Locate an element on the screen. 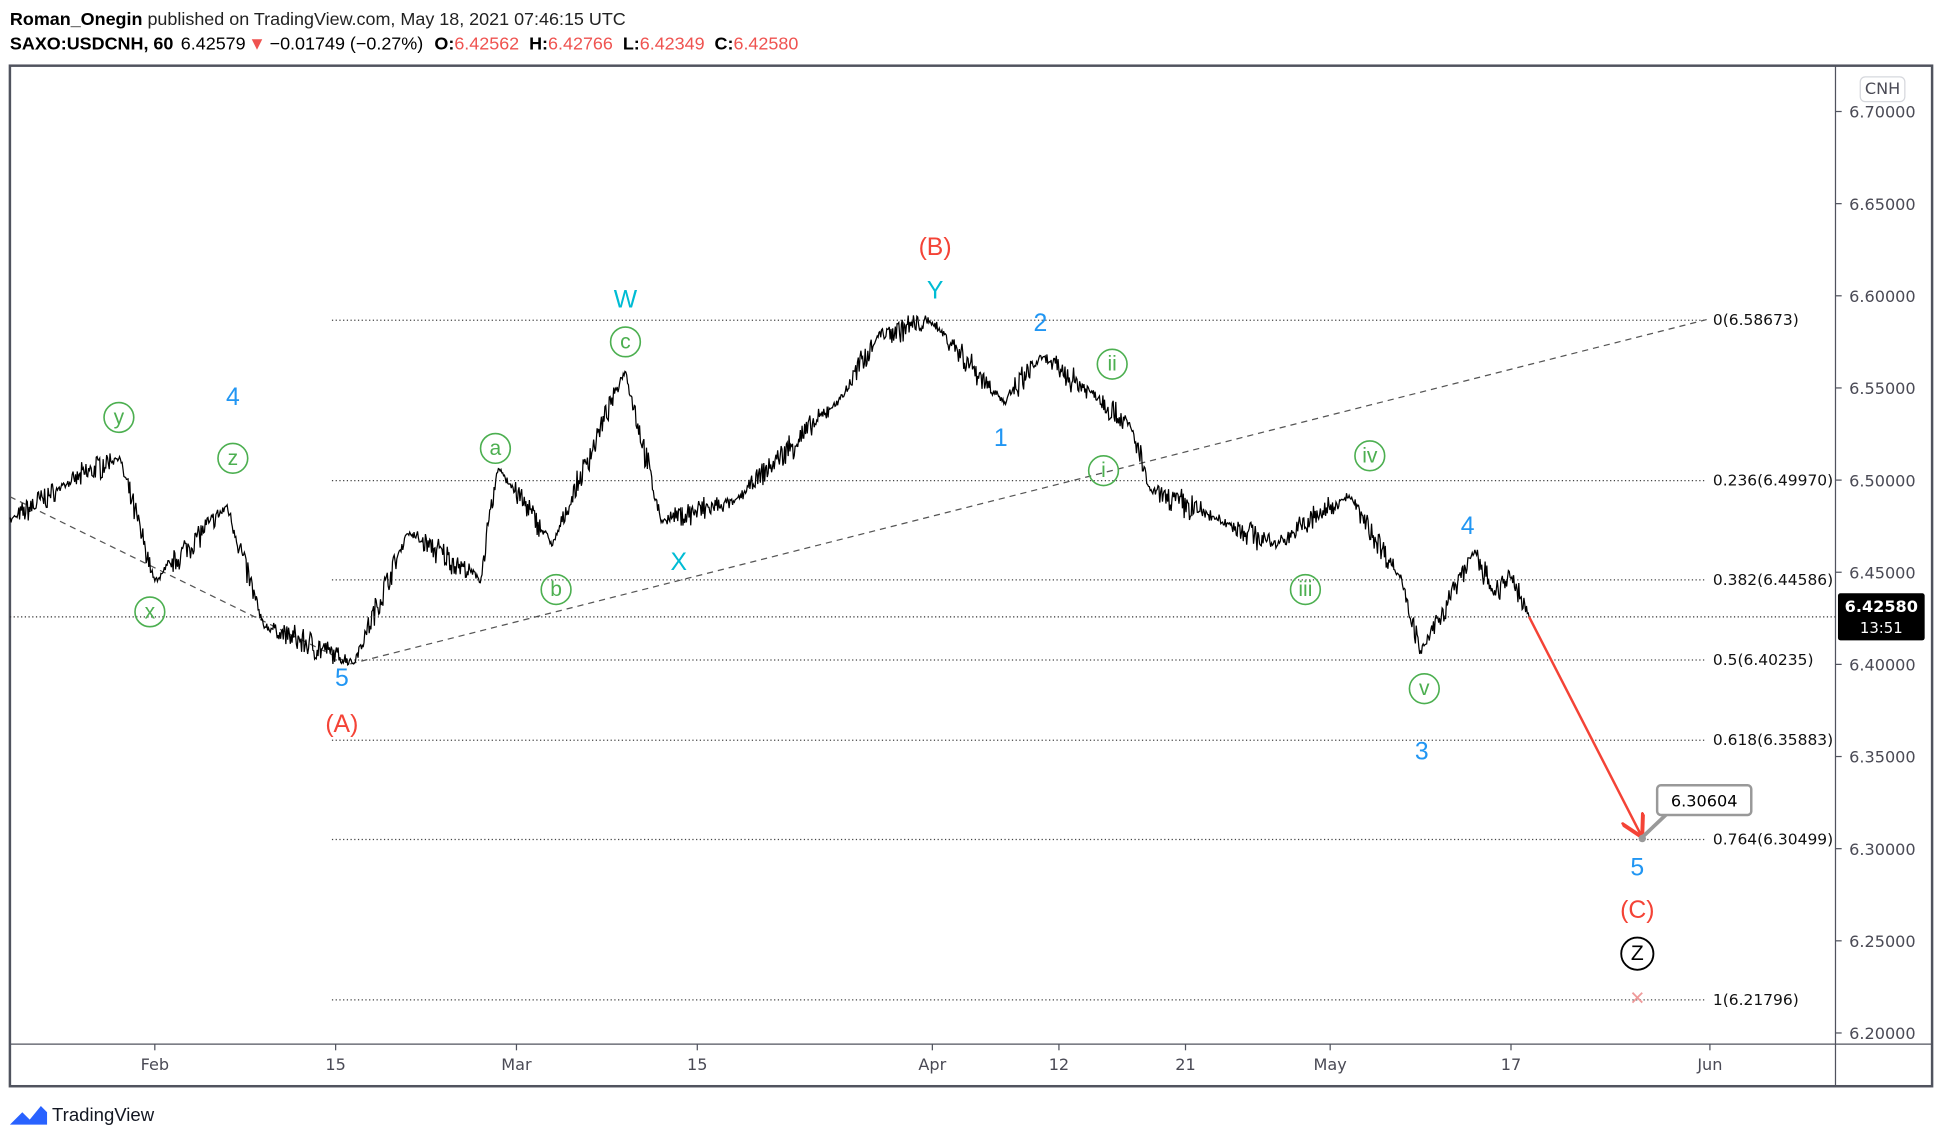 The image size is (1942, 1142). current-price-value: 6.42580 is located at coordinates (1881, 606).